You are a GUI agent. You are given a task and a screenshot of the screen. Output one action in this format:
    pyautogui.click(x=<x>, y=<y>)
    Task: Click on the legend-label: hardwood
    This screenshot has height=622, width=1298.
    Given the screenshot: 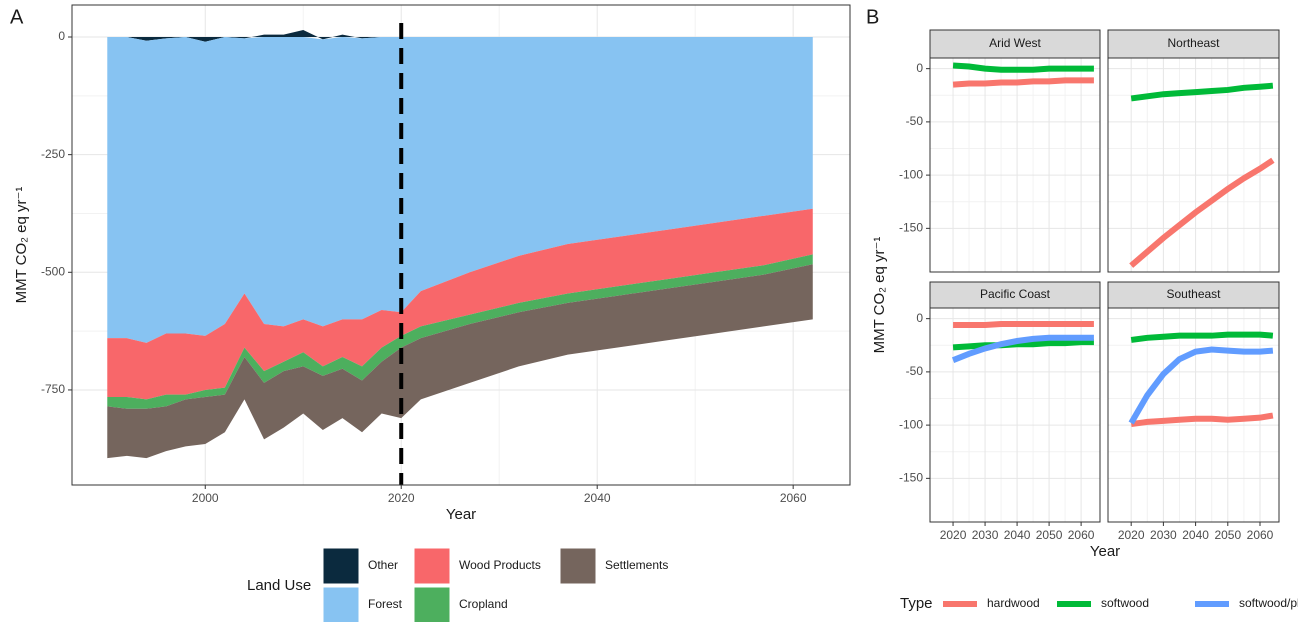 What is the action you would take?
    pyautogui.click(x=1013, y=603)
    